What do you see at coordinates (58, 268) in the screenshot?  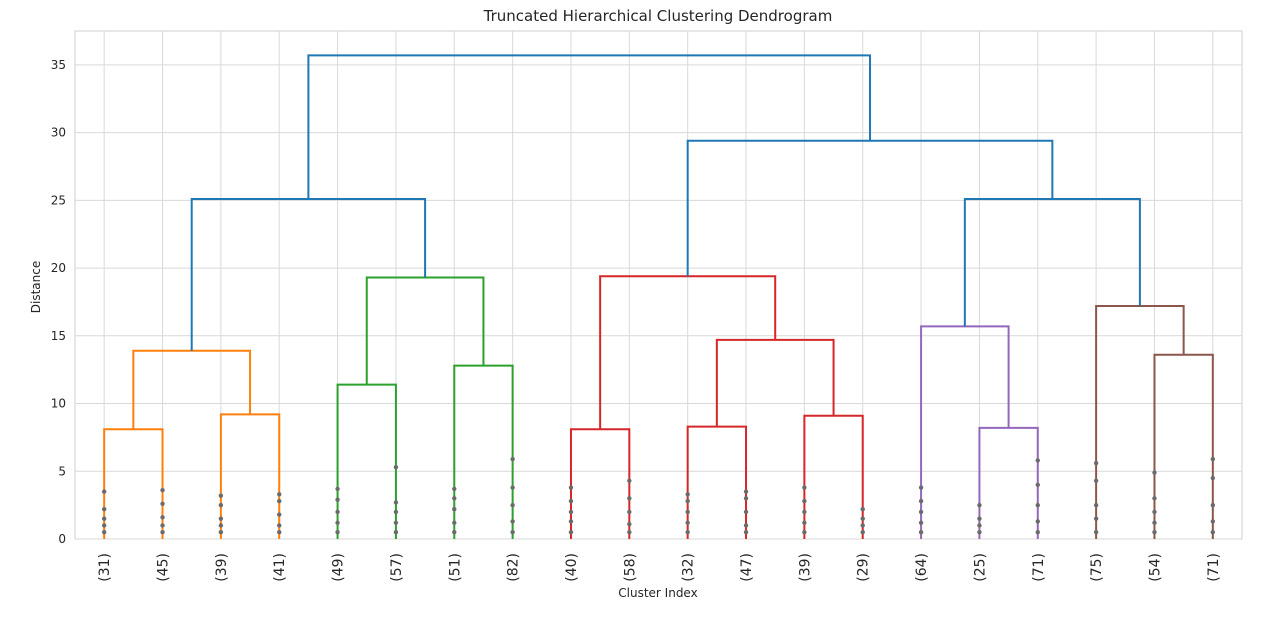 I see `y-tick-label: 20` at bounding box center [58, 268].